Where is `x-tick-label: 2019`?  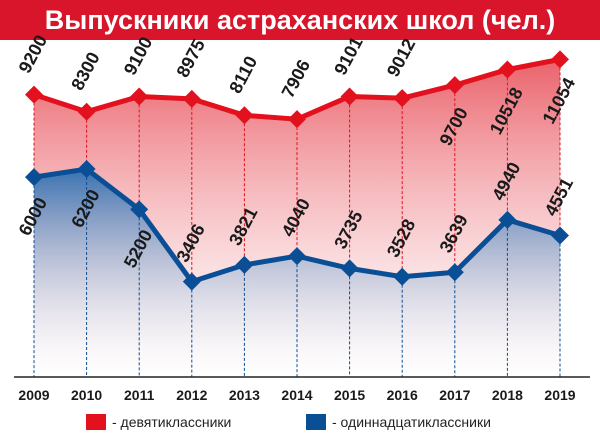
x-tick-label: 2019 is located at coordinates (559, 395).